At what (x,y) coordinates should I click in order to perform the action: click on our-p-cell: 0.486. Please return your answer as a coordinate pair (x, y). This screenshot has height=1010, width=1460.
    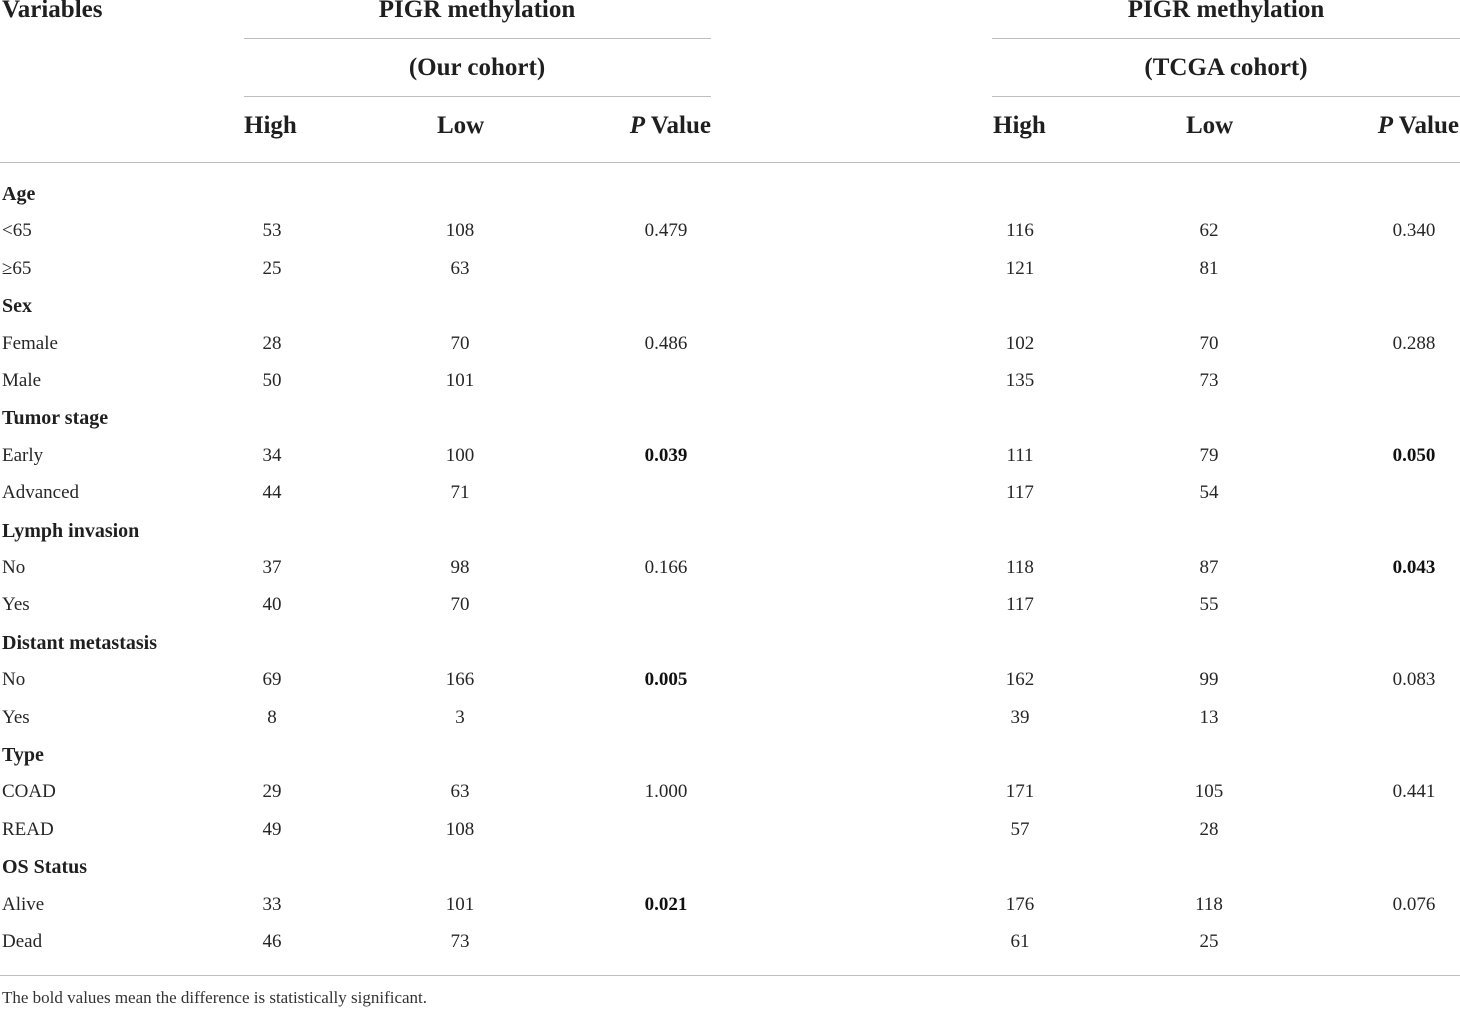
    Looking at the image, I should click on (666, 343).